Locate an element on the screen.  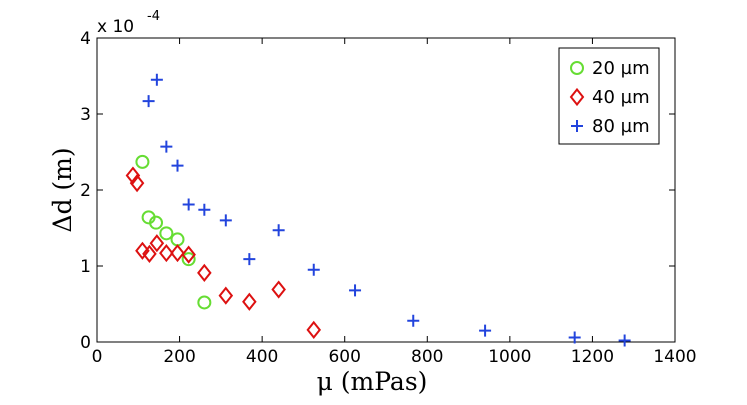
x-tick-label-0: 0 is located at coordinates (97, 357).